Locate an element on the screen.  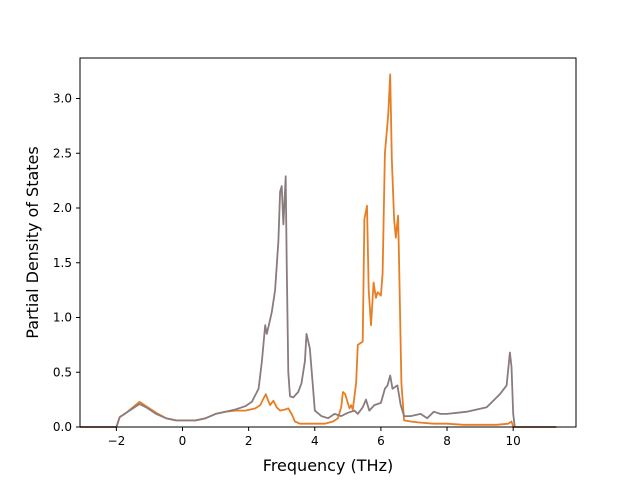
x-tick-label: 8 is located at coordinates (447, 441).